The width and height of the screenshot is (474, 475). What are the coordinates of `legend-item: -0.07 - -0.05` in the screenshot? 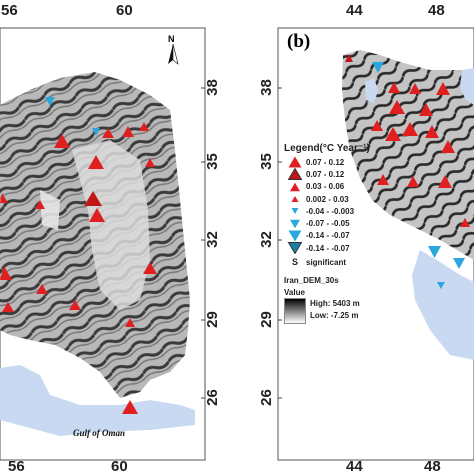 It's located at (344, 223).